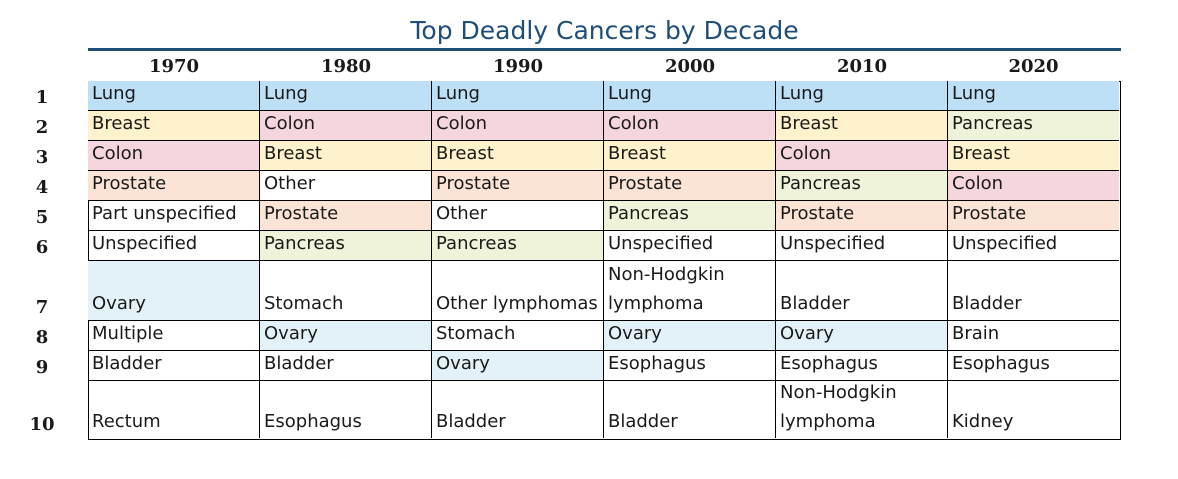 The image size is (1178, 479). I want to click on year-header-2010: 2010, so click(862, 66).